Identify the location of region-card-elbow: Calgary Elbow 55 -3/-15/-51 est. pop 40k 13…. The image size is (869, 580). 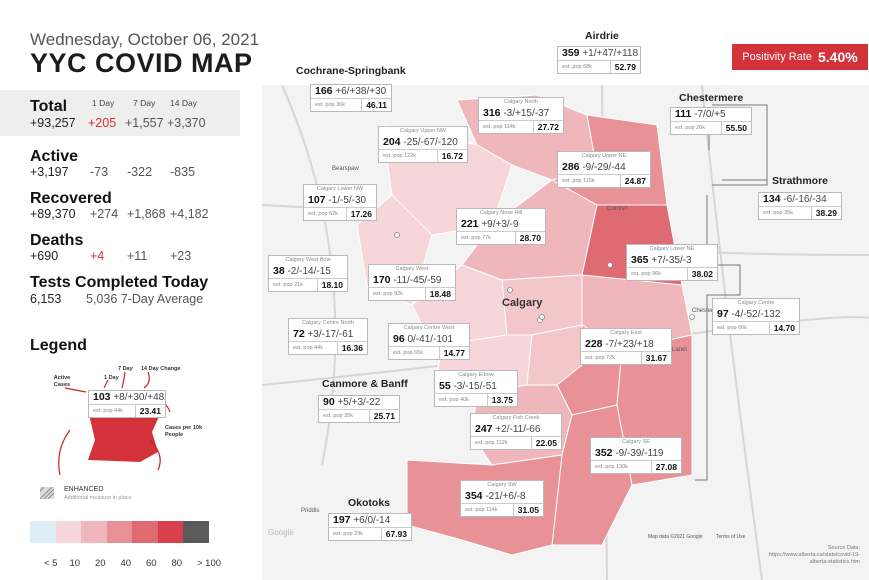
(476, 388).